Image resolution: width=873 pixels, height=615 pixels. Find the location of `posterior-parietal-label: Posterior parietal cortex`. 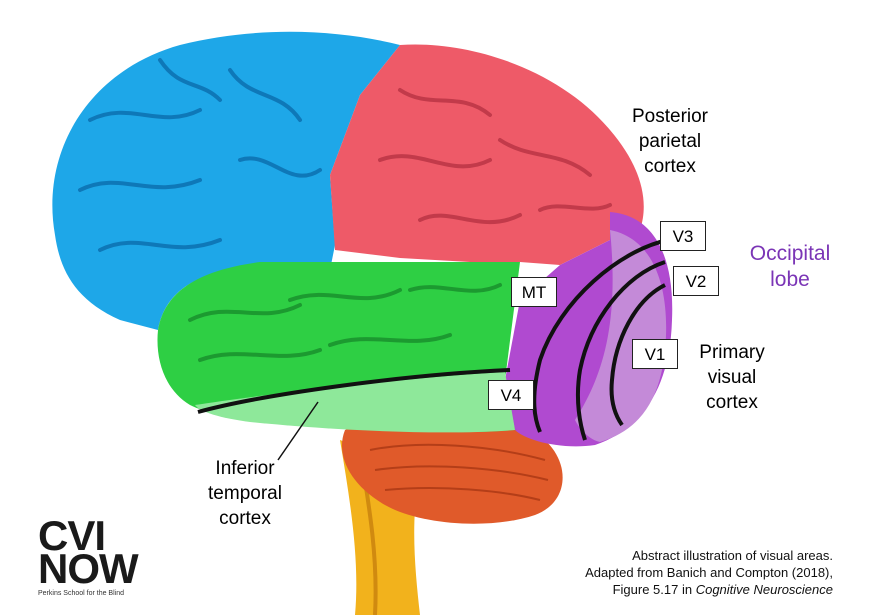

posterior-parietal-label: Posterior parietal cortex is located at coordinates (670, 141).